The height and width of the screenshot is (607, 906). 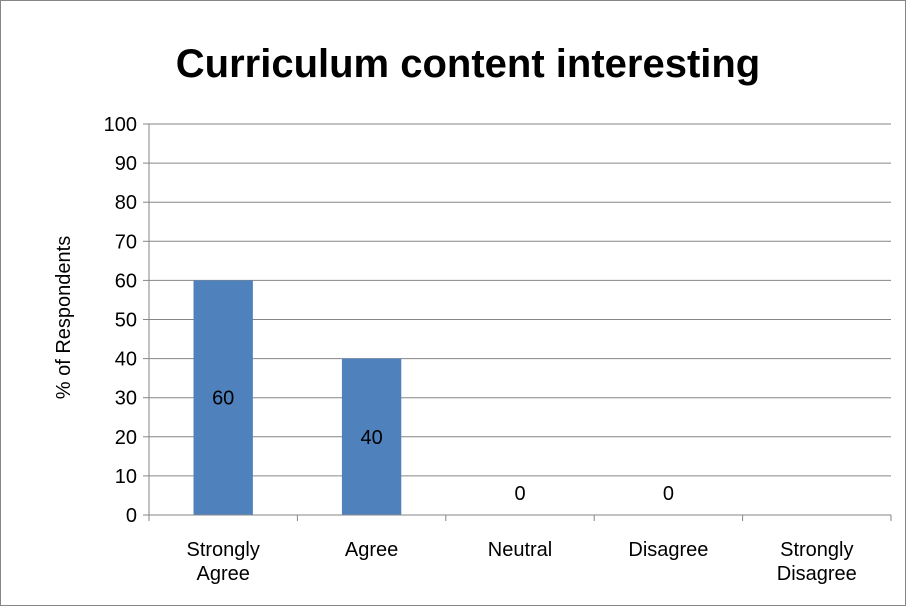 I want to click on x-tick-label: Agree, so click(x=371, y=550).